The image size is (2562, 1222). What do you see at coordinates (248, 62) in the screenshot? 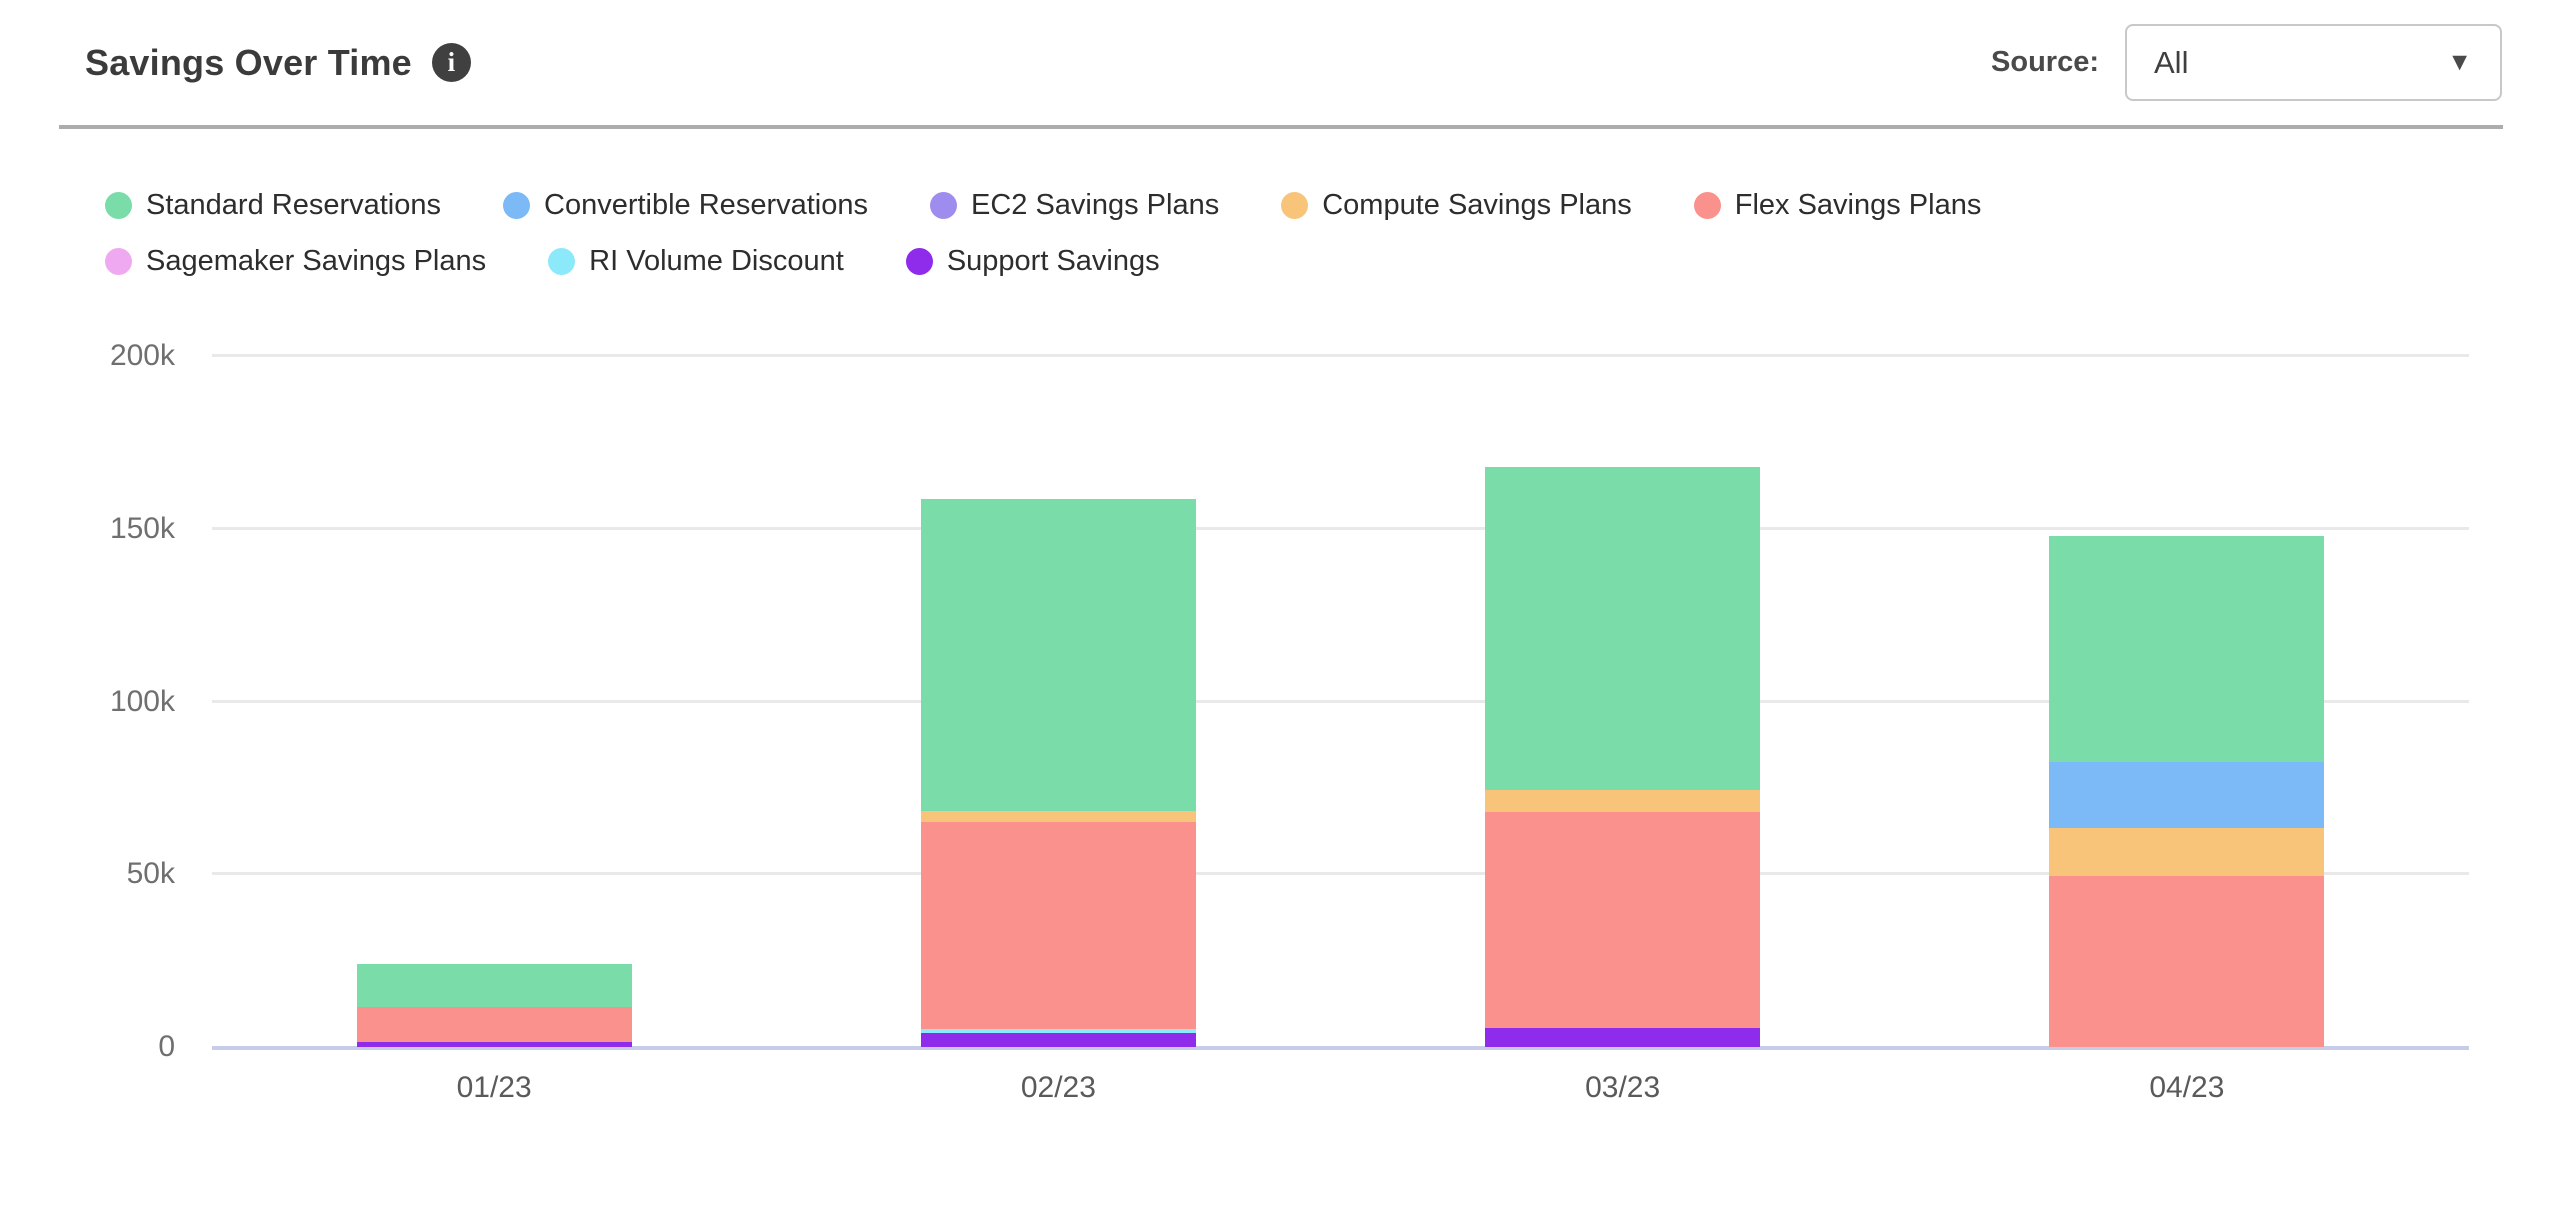
I see `page-title: Savings Over Time` at bounding box center [248, 62].